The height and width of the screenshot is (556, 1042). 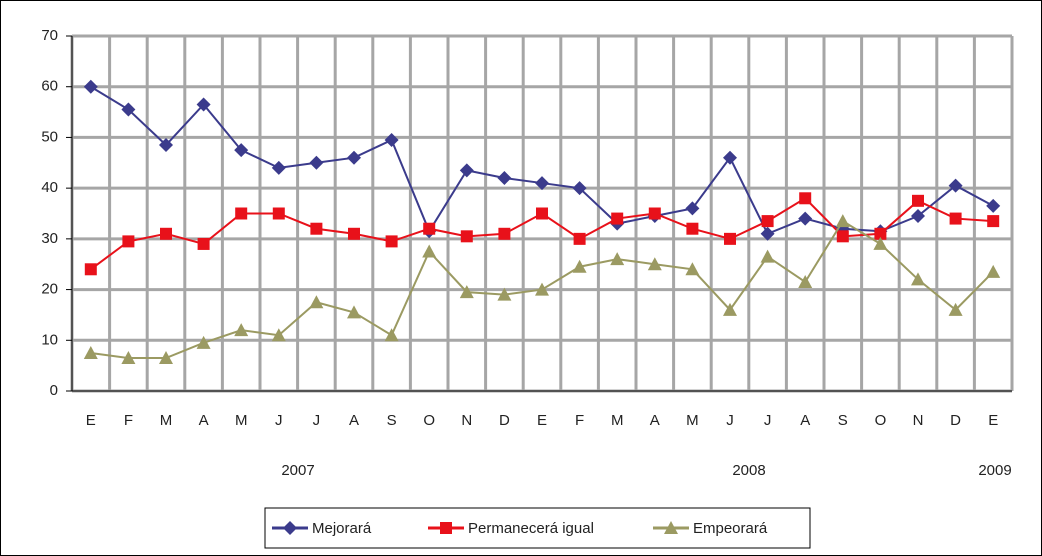 I want to click on legend-label: Permanecerá igual, so click(x=531, y=528).